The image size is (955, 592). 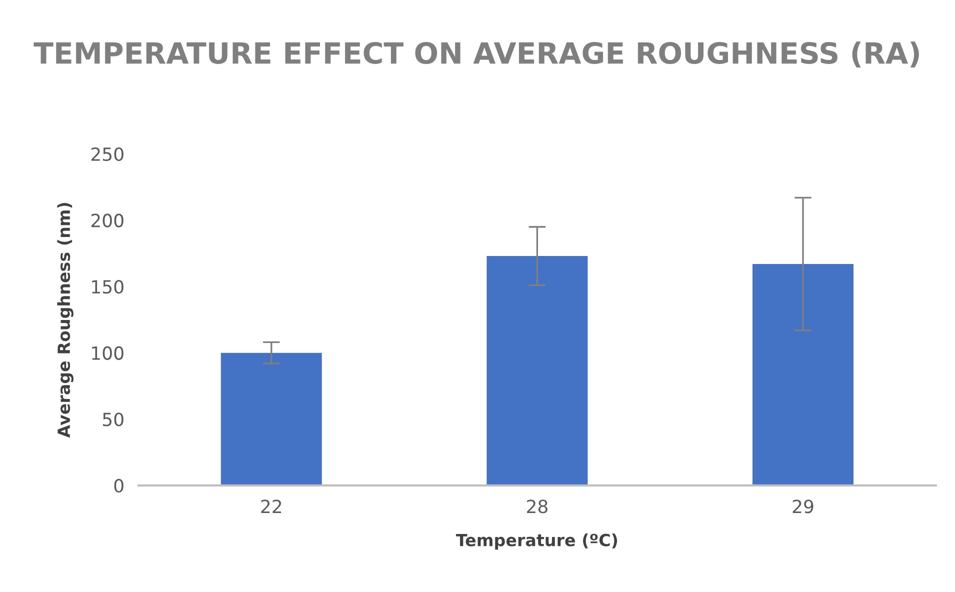 I want to click on y-tick-label: 100, so click(x=108, y=353).